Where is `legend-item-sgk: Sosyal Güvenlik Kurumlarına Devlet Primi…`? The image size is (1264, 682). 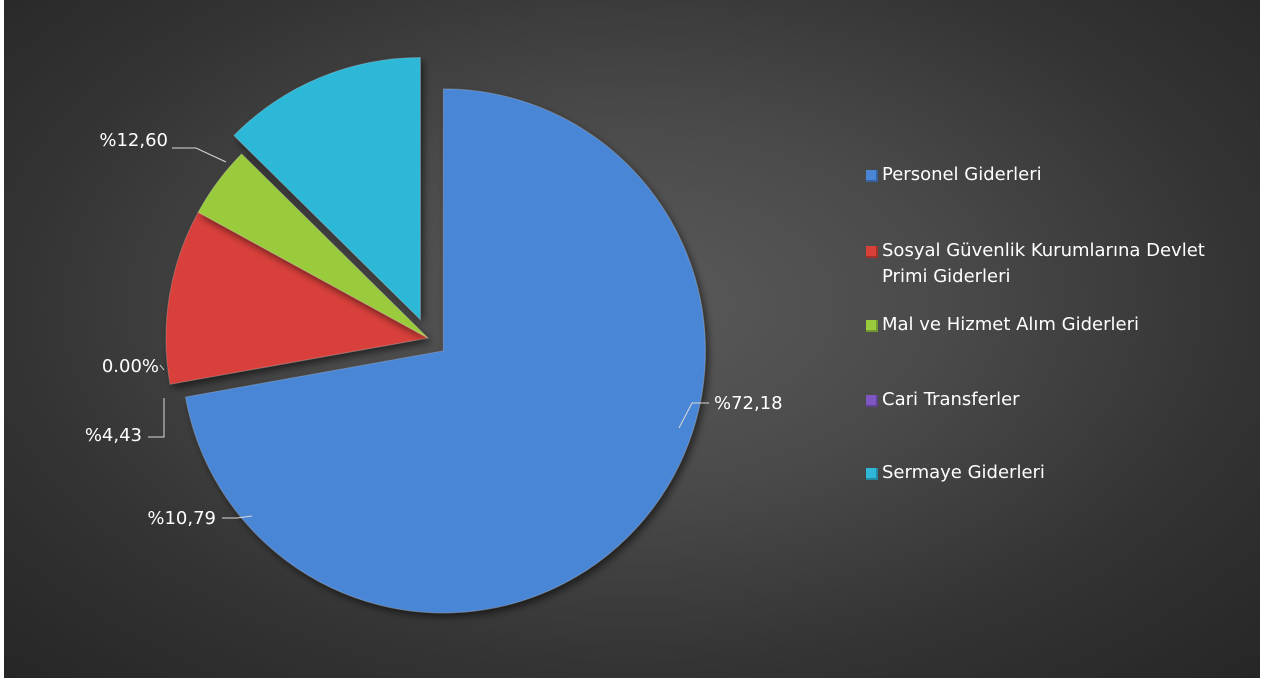 legend-item-sgk: Sosyal Güvenlik Kurumlarına Devlet Primi… is located at coordinates (1054, 264).